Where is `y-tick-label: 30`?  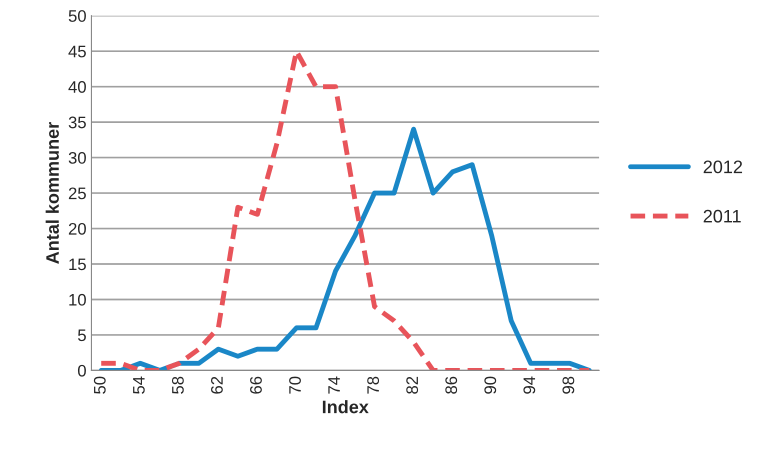
y-tick-label: 30 is located at coordinates (77, 158).